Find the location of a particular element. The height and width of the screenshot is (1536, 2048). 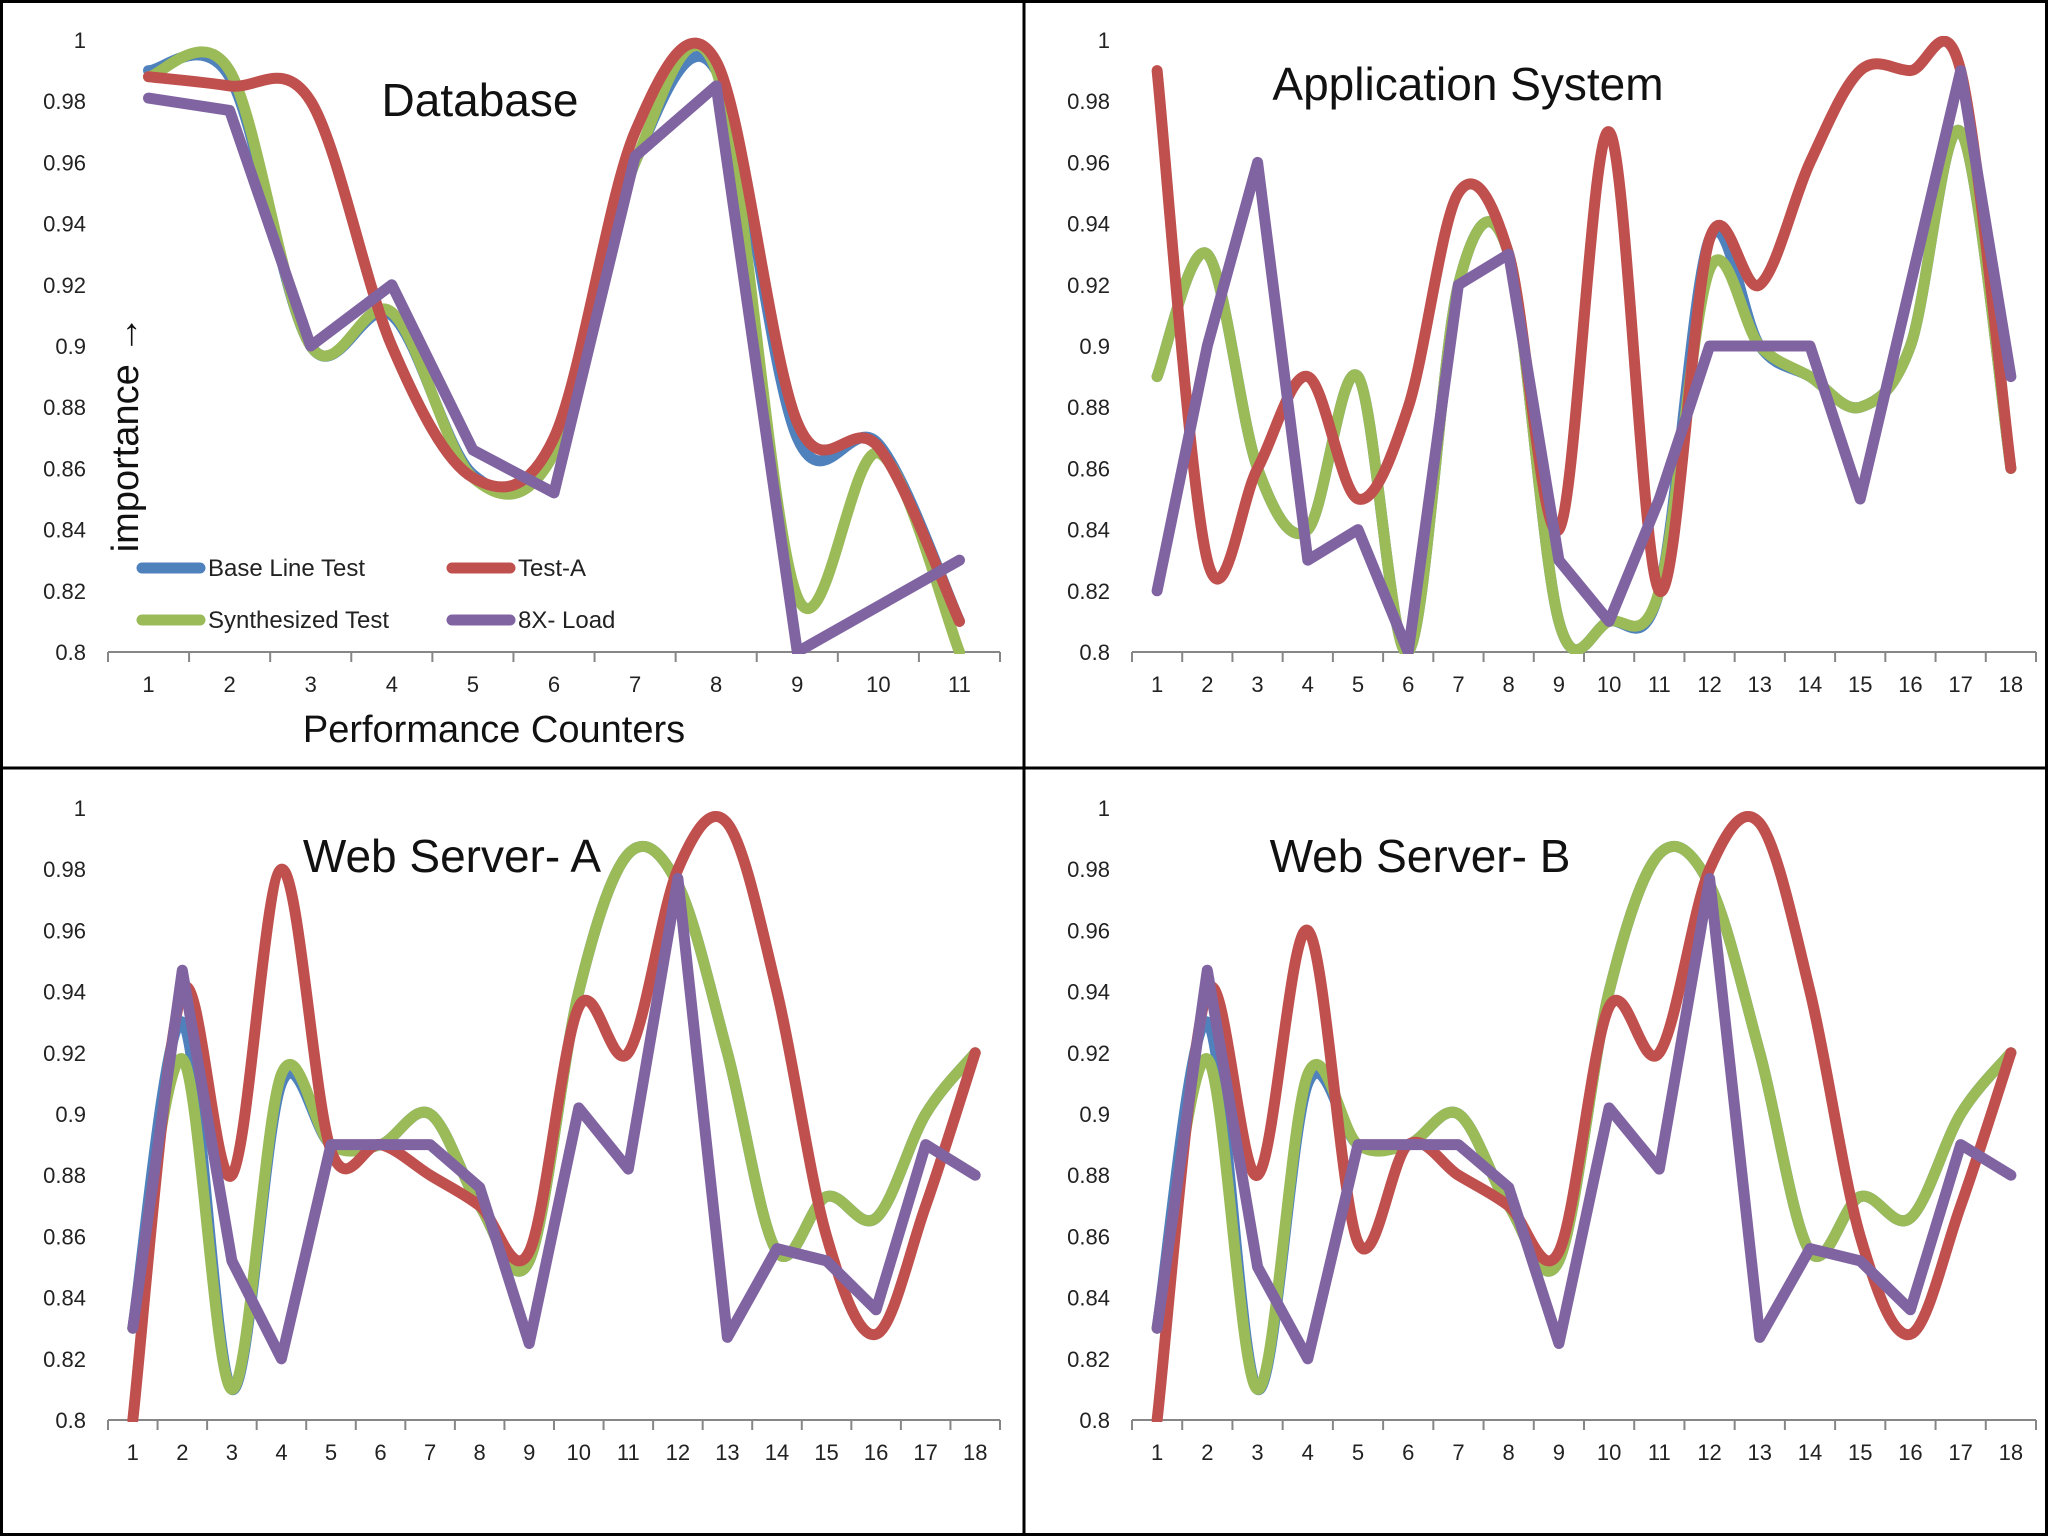

x-axis-title: Performance Counters is located at coordinates (494, 730).